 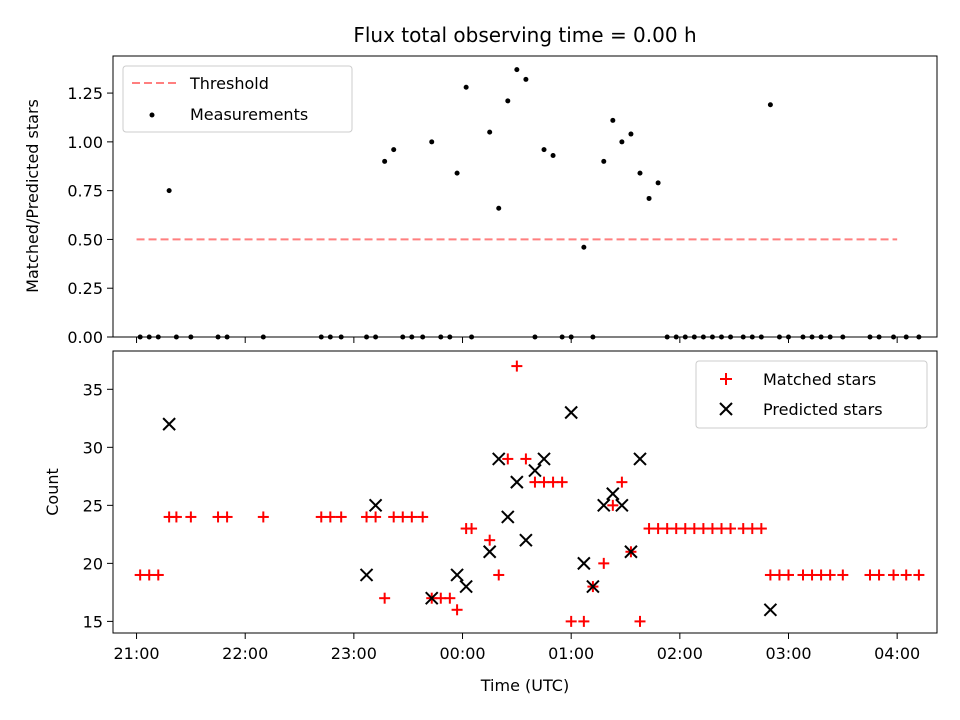 I want to click on legend-threshold-label: Threshold, so click(x=229, y=83).